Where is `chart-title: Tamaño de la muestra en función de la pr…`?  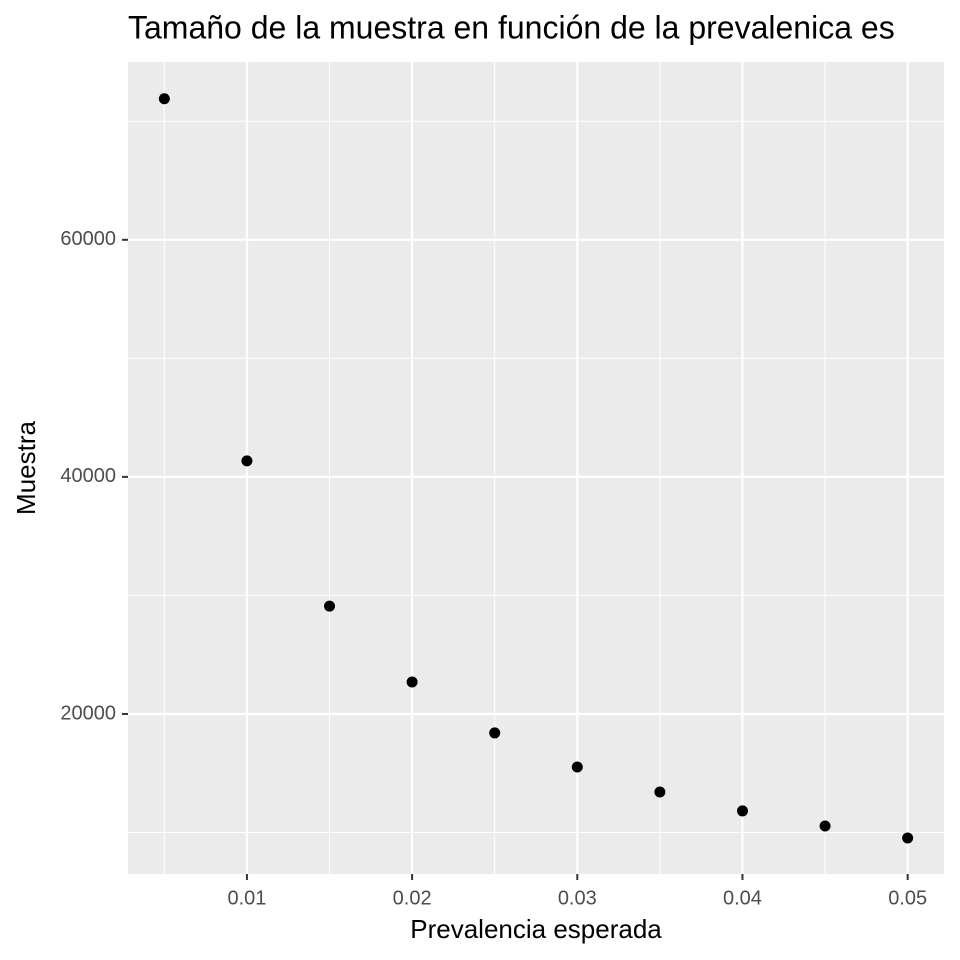
chart-title: Tamaño de la muestra en función de la pr… is located at coordinates (511, 27).